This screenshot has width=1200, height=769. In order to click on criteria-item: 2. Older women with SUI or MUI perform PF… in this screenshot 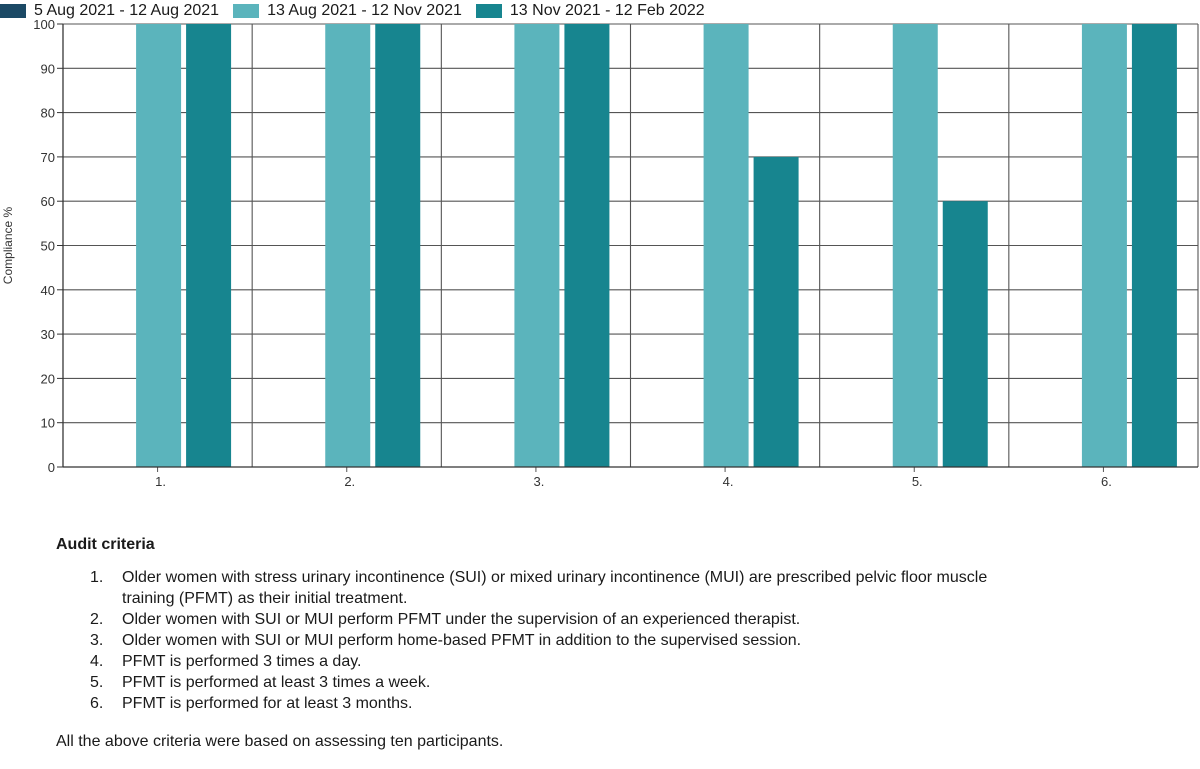, I will do `click(606, 619)`.